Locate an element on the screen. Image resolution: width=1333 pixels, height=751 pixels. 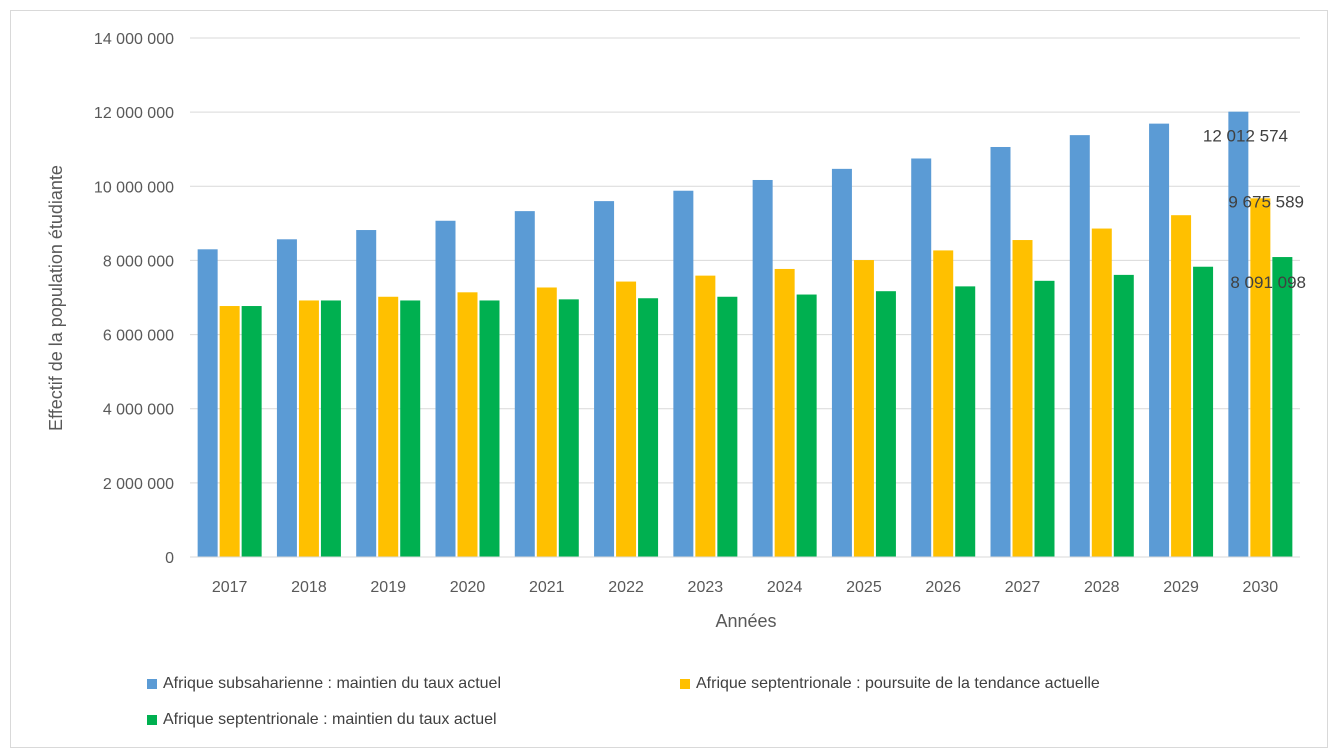
x-tick-label: 2022 is located at coordinates (626, 587).